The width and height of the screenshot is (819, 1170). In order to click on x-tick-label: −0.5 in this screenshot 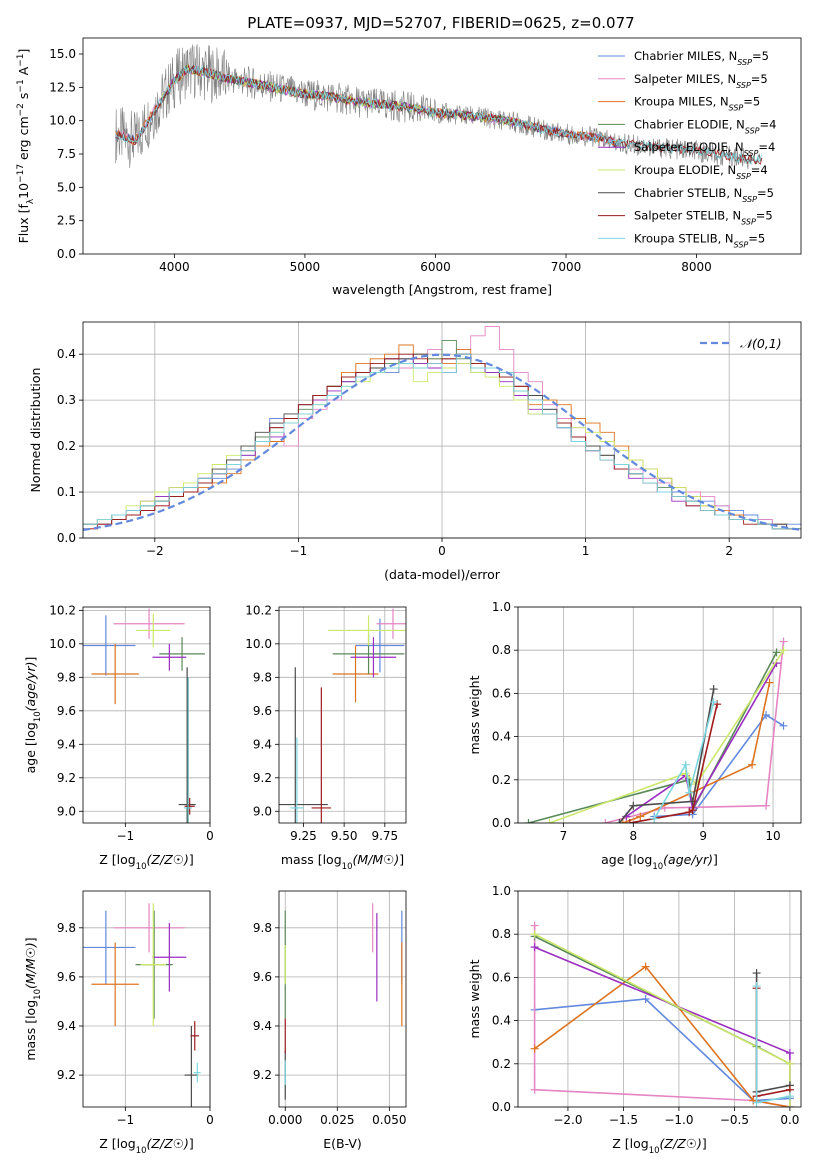, I will do `click(734, 1120)`.